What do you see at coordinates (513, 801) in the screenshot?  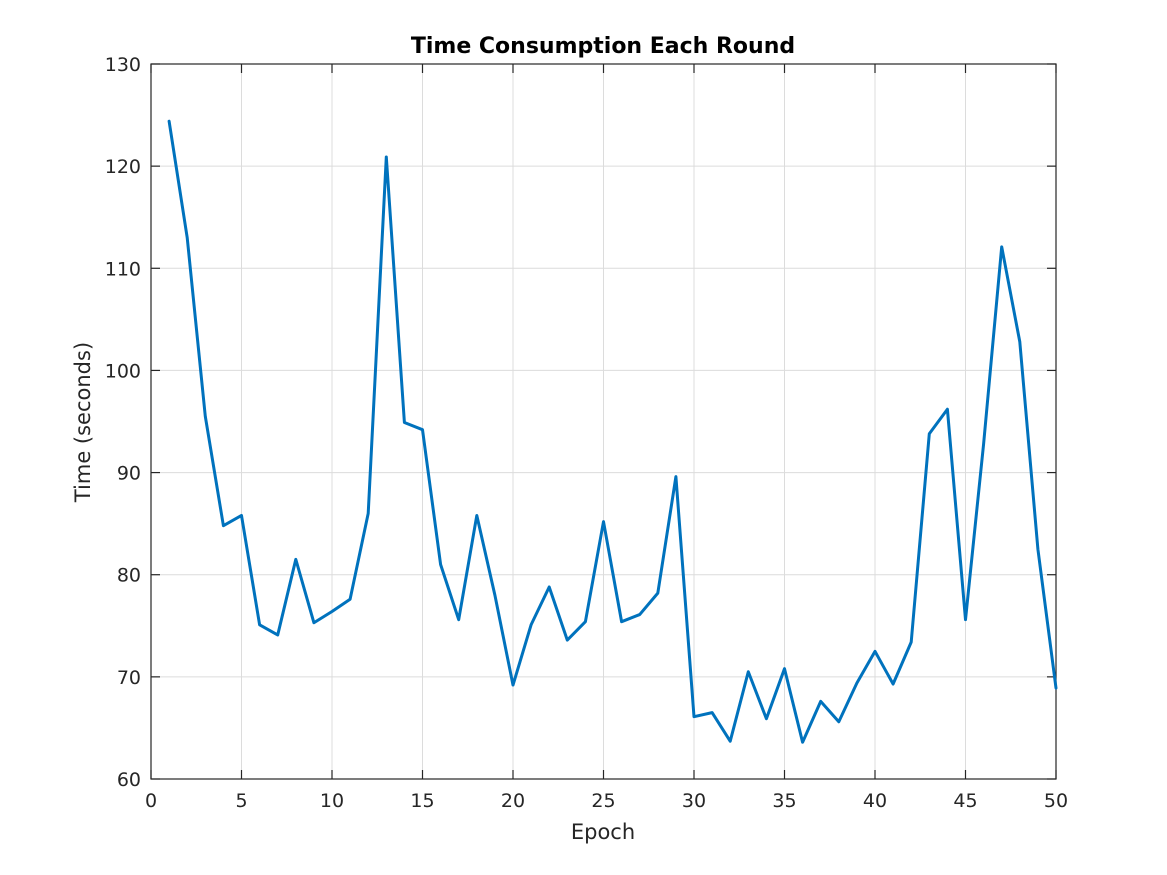 I see `x-tick-label: 20` at bounding box center [513, 801].